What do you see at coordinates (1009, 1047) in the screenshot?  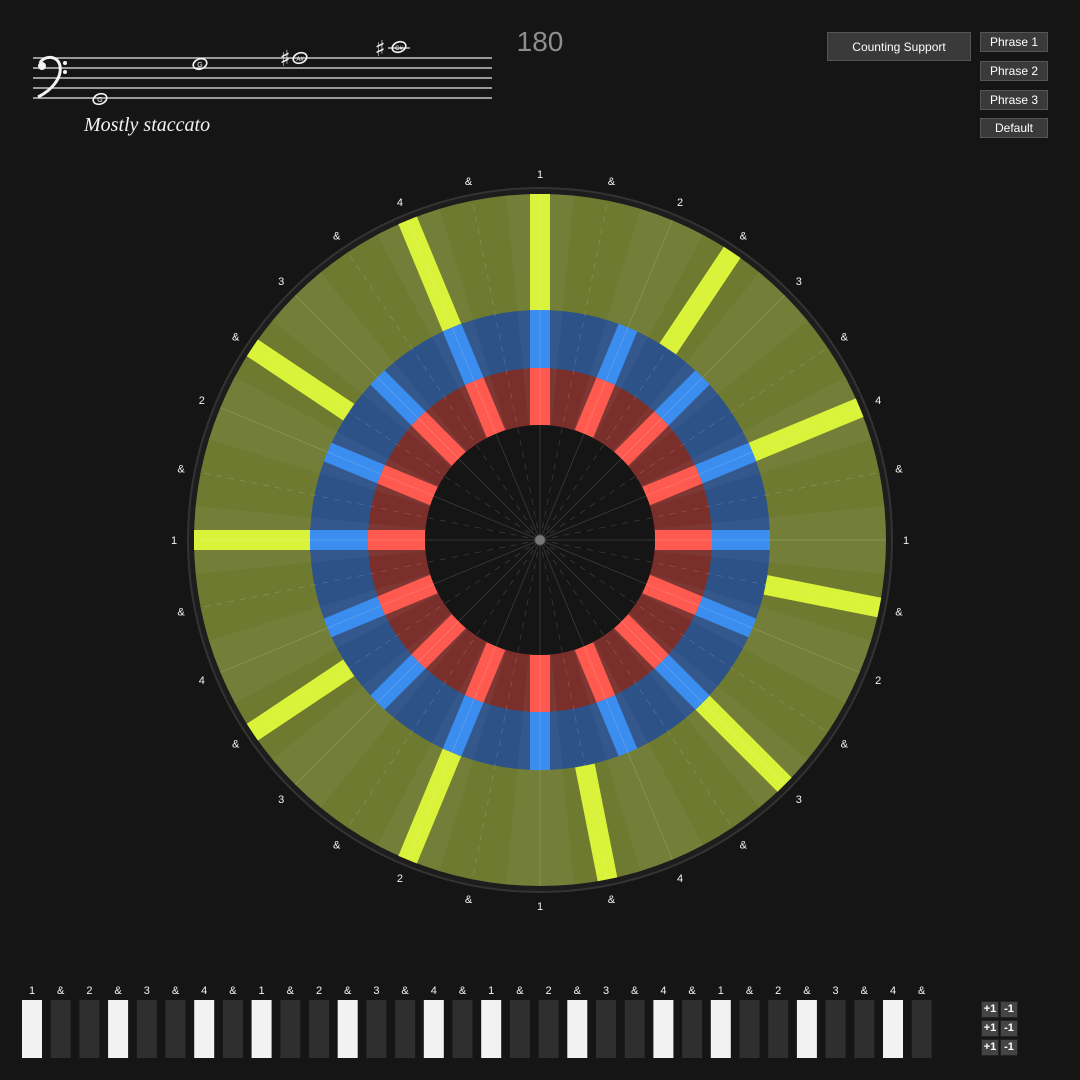 I see `adjust-minus-3-button: -1` at bounding box center [1009, 1047].